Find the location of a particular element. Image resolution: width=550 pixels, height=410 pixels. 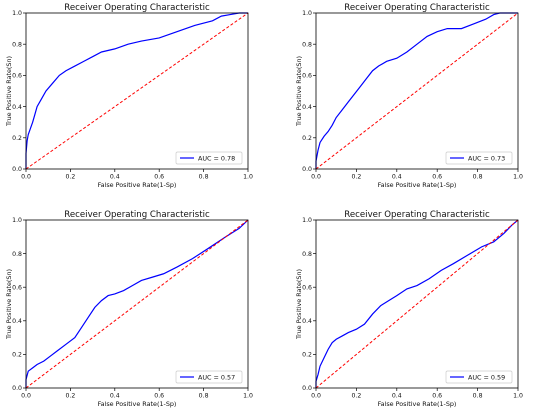

chance-diagonal-line is located at coordinates (417, 91).